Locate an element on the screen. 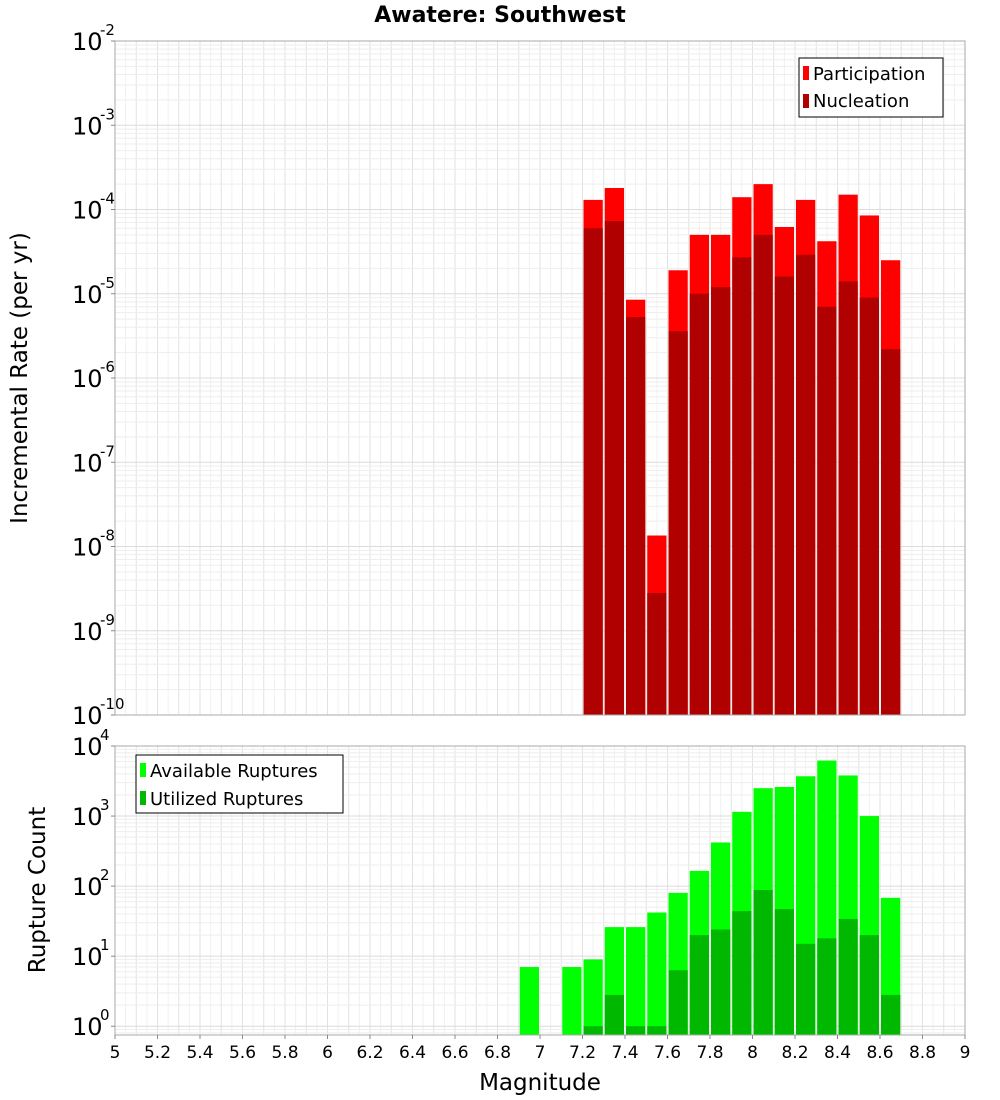 The height and width of the screenshot is (1100, 1000). x-tick-label: 6 is located at coordinates (327, 1053).